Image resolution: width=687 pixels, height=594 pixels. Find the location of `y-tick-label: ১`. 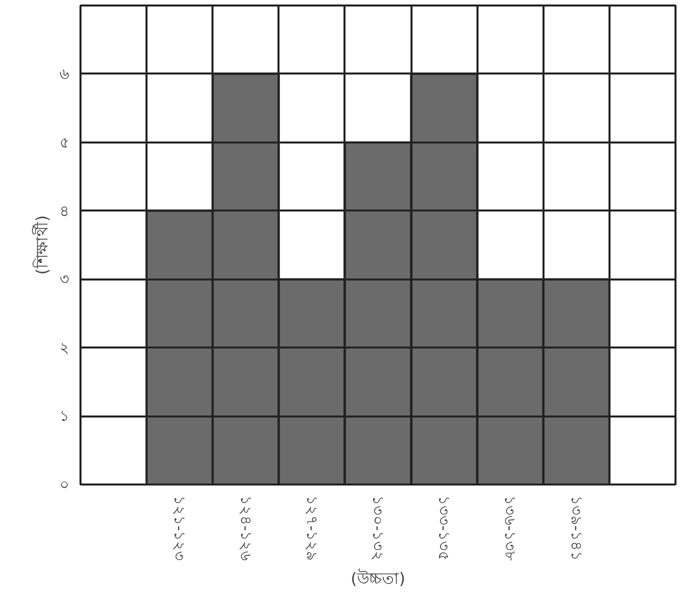

y-tick-label: ১ is located at coordinates (65, 416).